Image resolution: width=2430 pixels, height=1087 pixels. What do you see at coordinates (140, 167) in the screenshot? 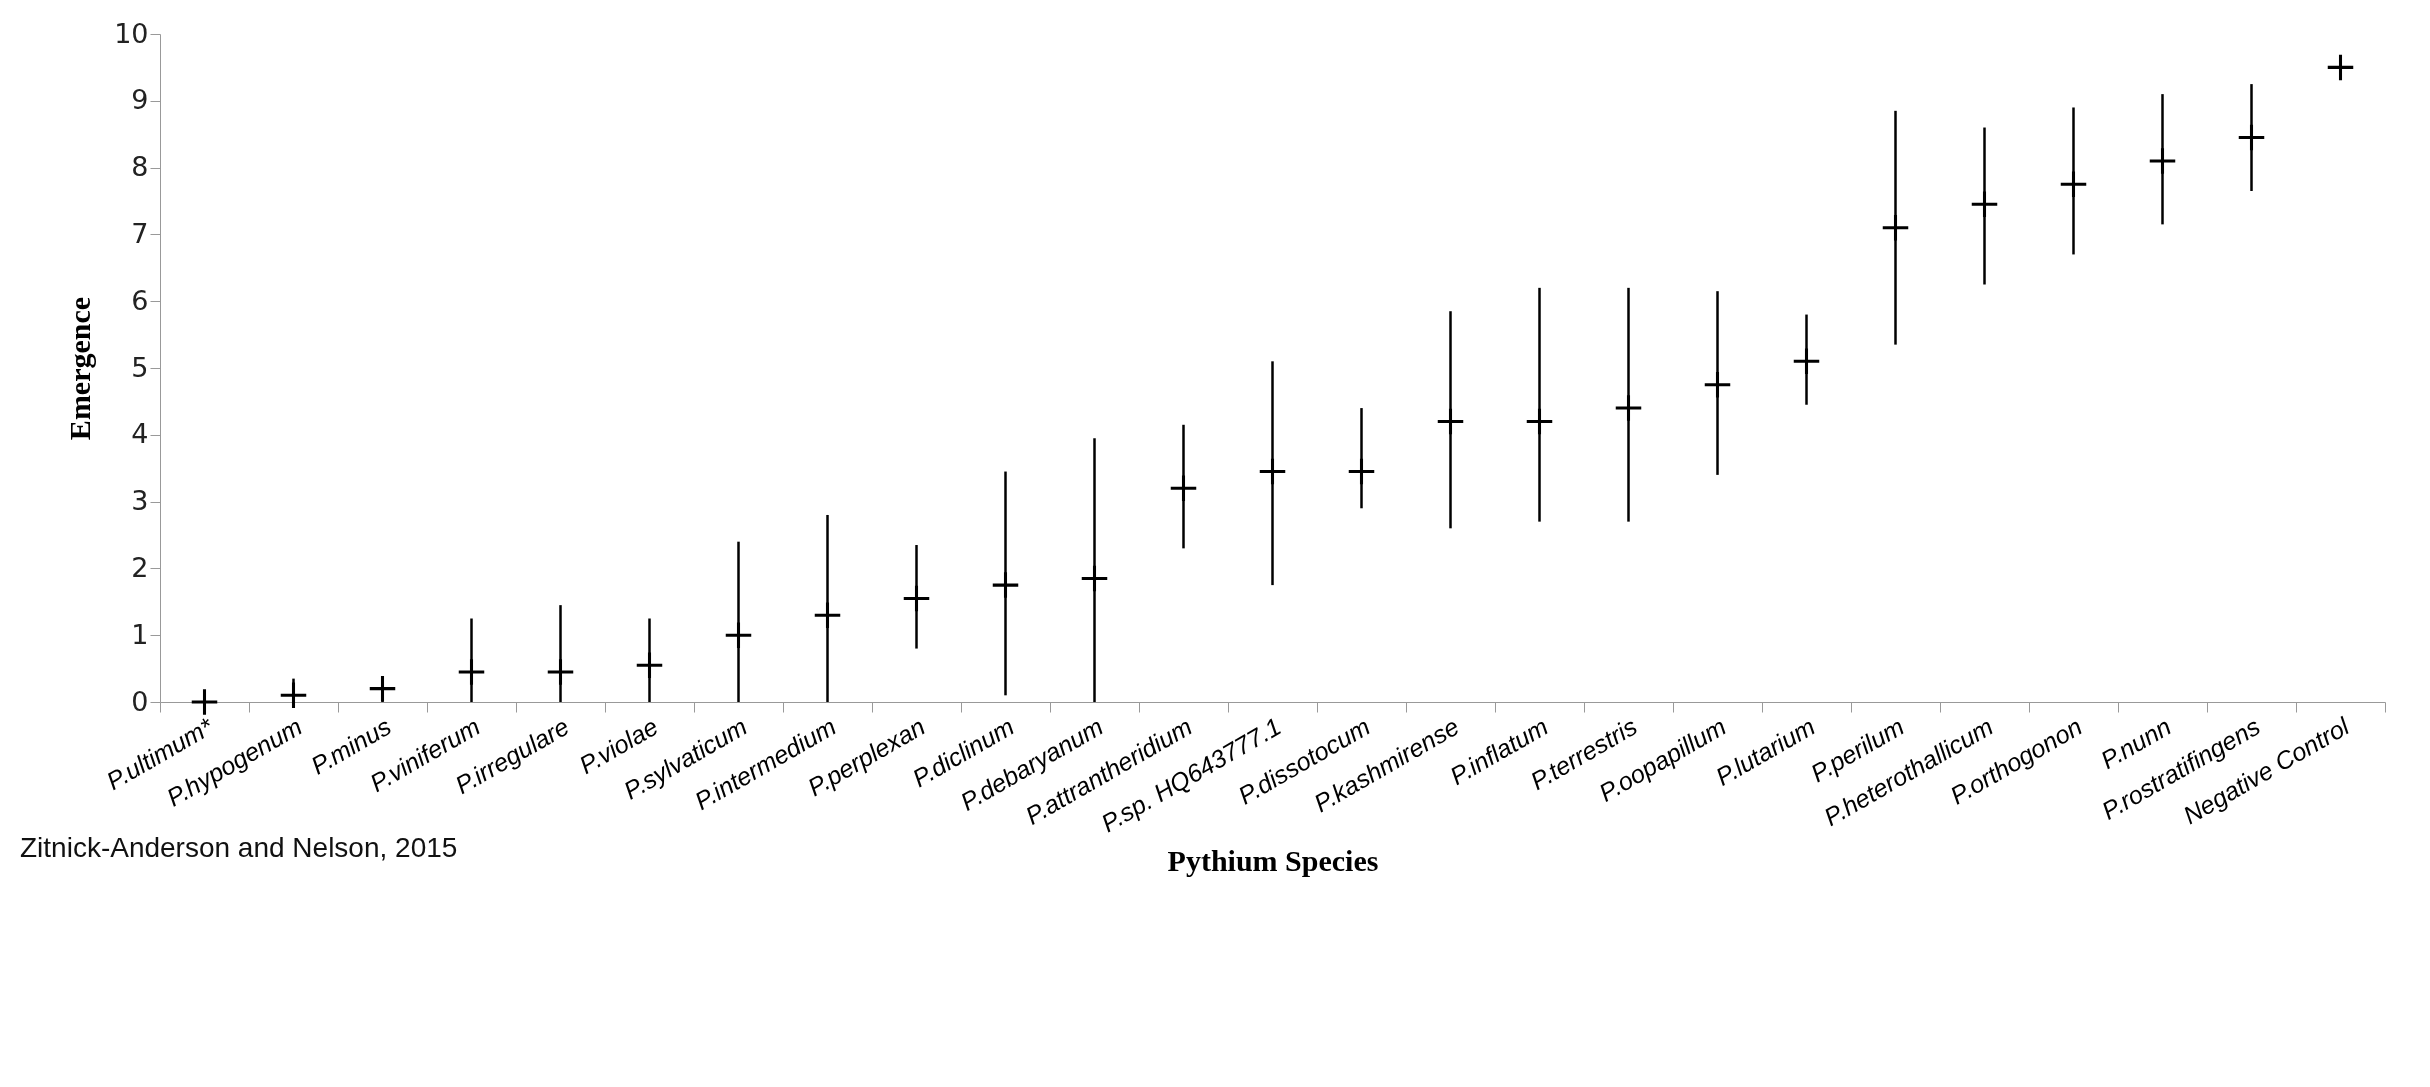
I see `y-tick-label: 8` at bounding box center [140, 167].